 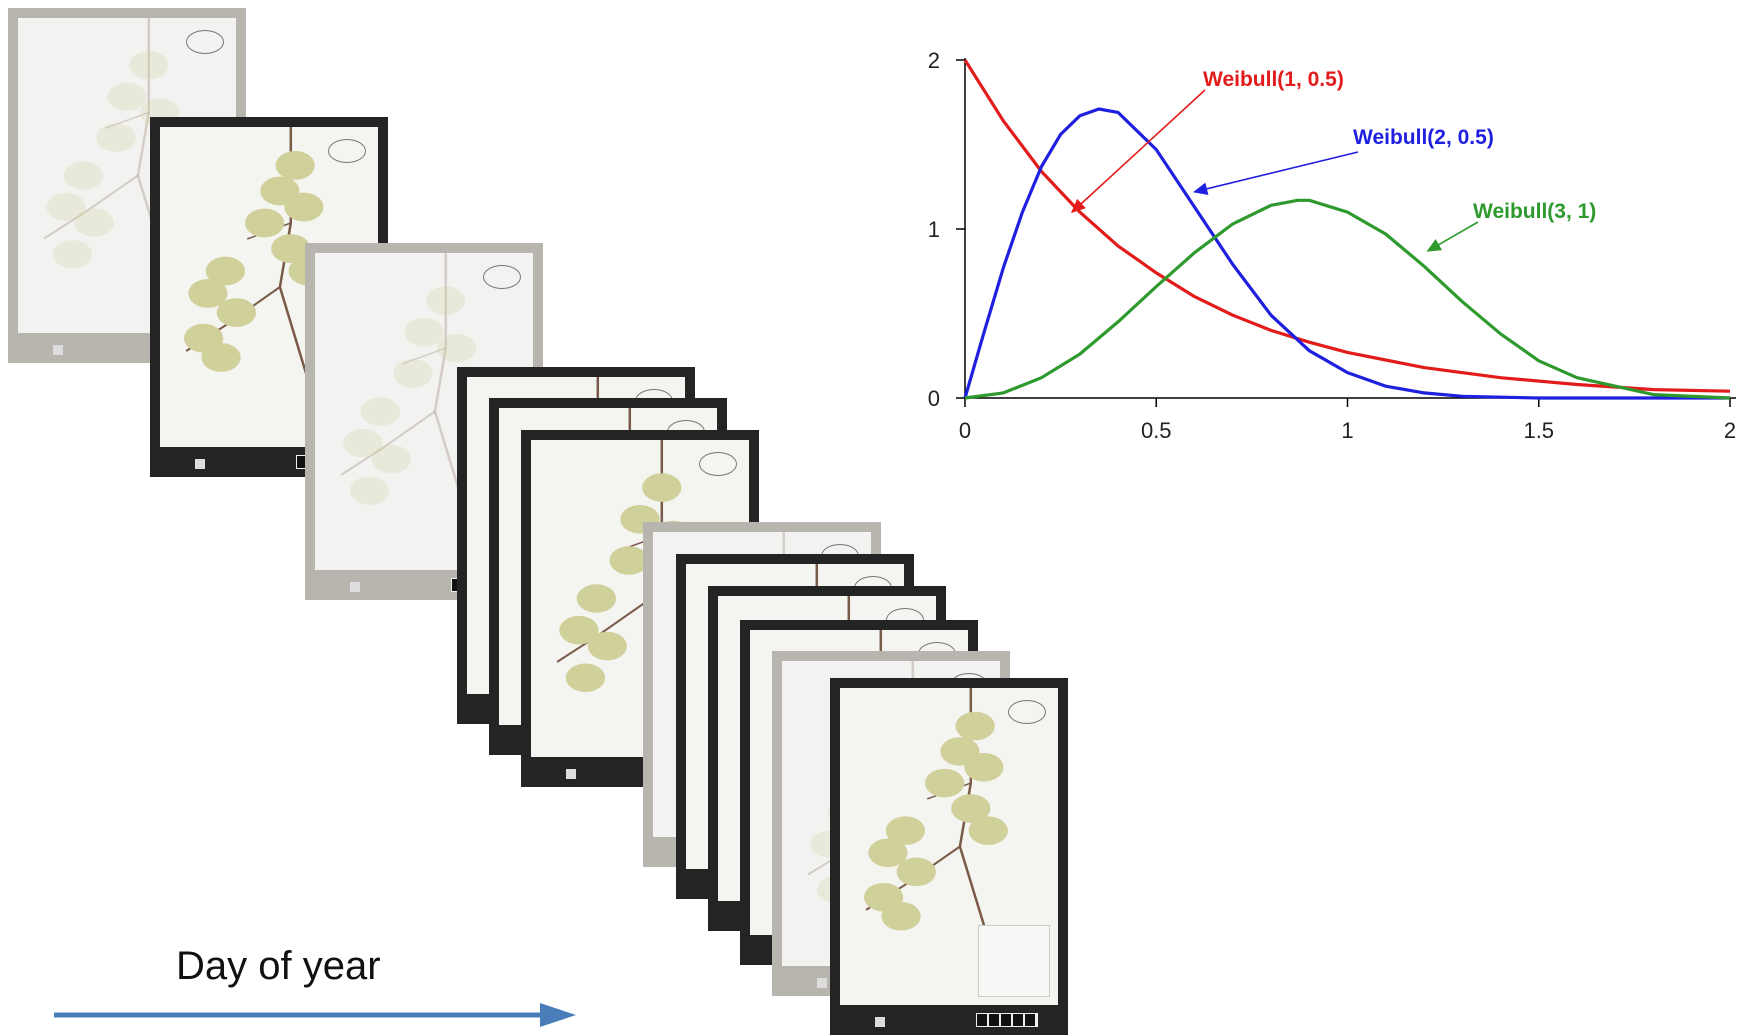 What do you see at coordinates (965, 430) in the screenshot?
I see `x-tick-label: 0` at bounding box center [965, 430].